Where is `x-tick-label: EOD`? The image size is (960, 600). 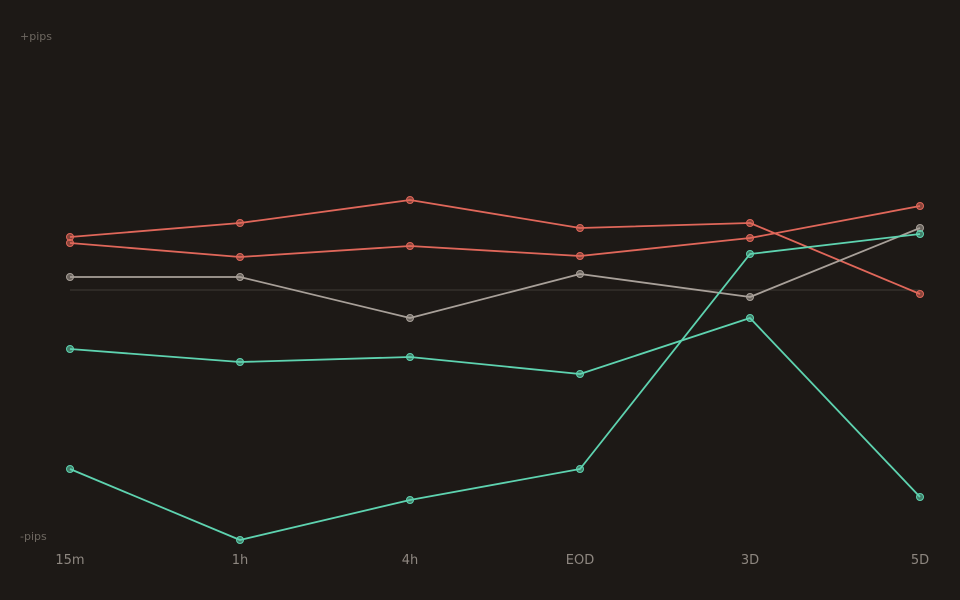
x-tick-label: EOD is located at coordinates (580, 560).